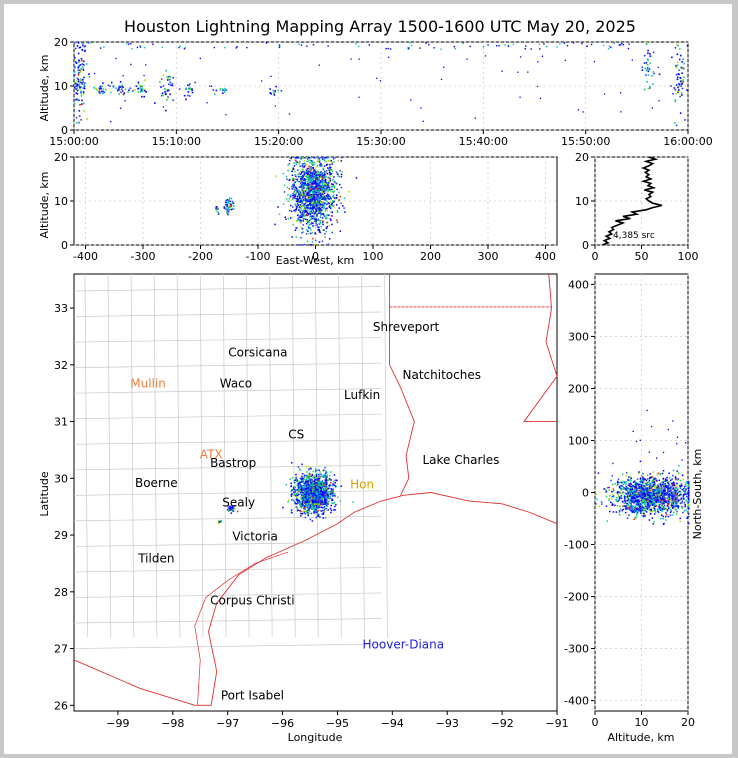 The width and height of the screenshot is (738, 758). I want to click on place-label: Bastrop, so click(233, 463).